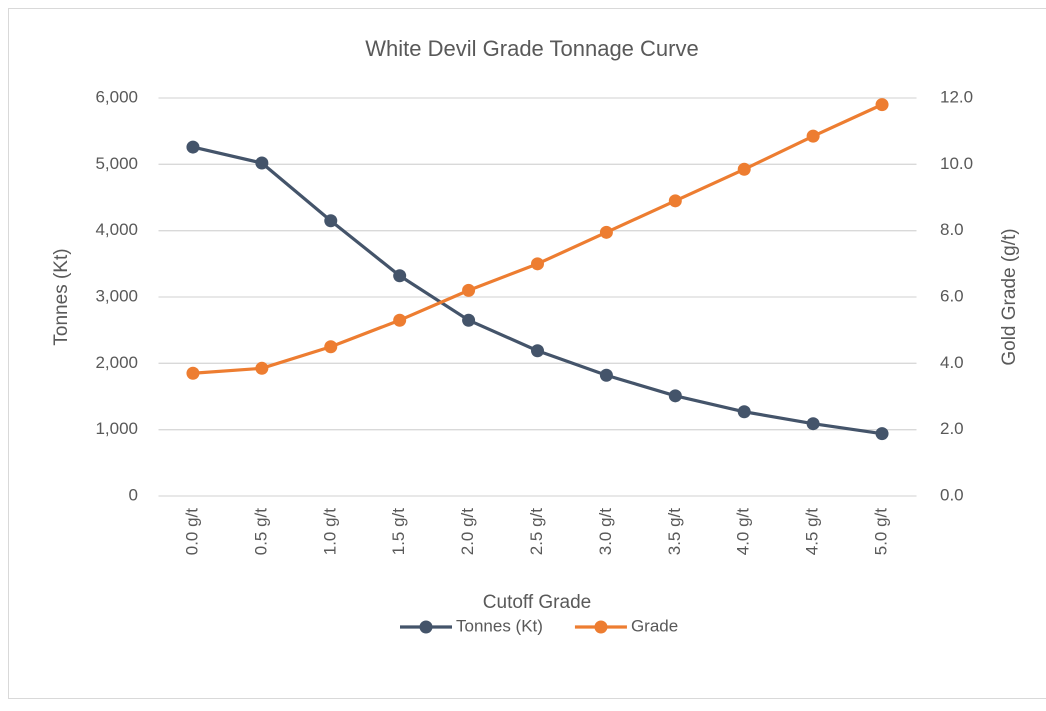 Image resolution: width=1046 pixels, height=711 pixels. Describe the element at coordinates (329, 532) in the screenshot. I see `x-tick-label: 1.0 g/t` at that location.